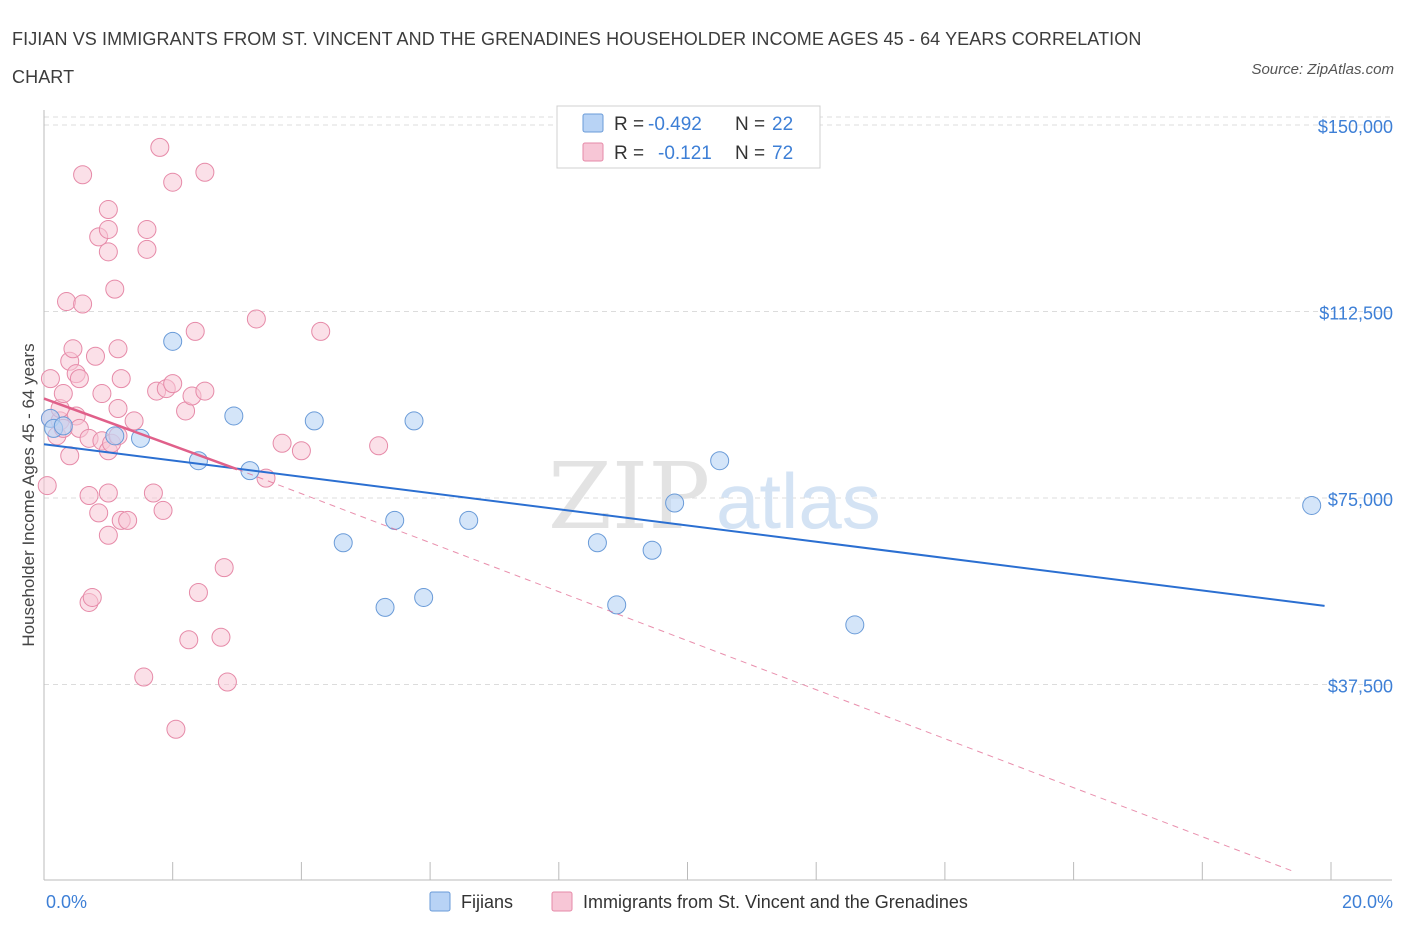 The height and width of the screenshot is (930, 1406). Describe the element at coordinates (1322, 69) in the screenshot. I see `source-label: Source: ZipAtlas.com` at that location.